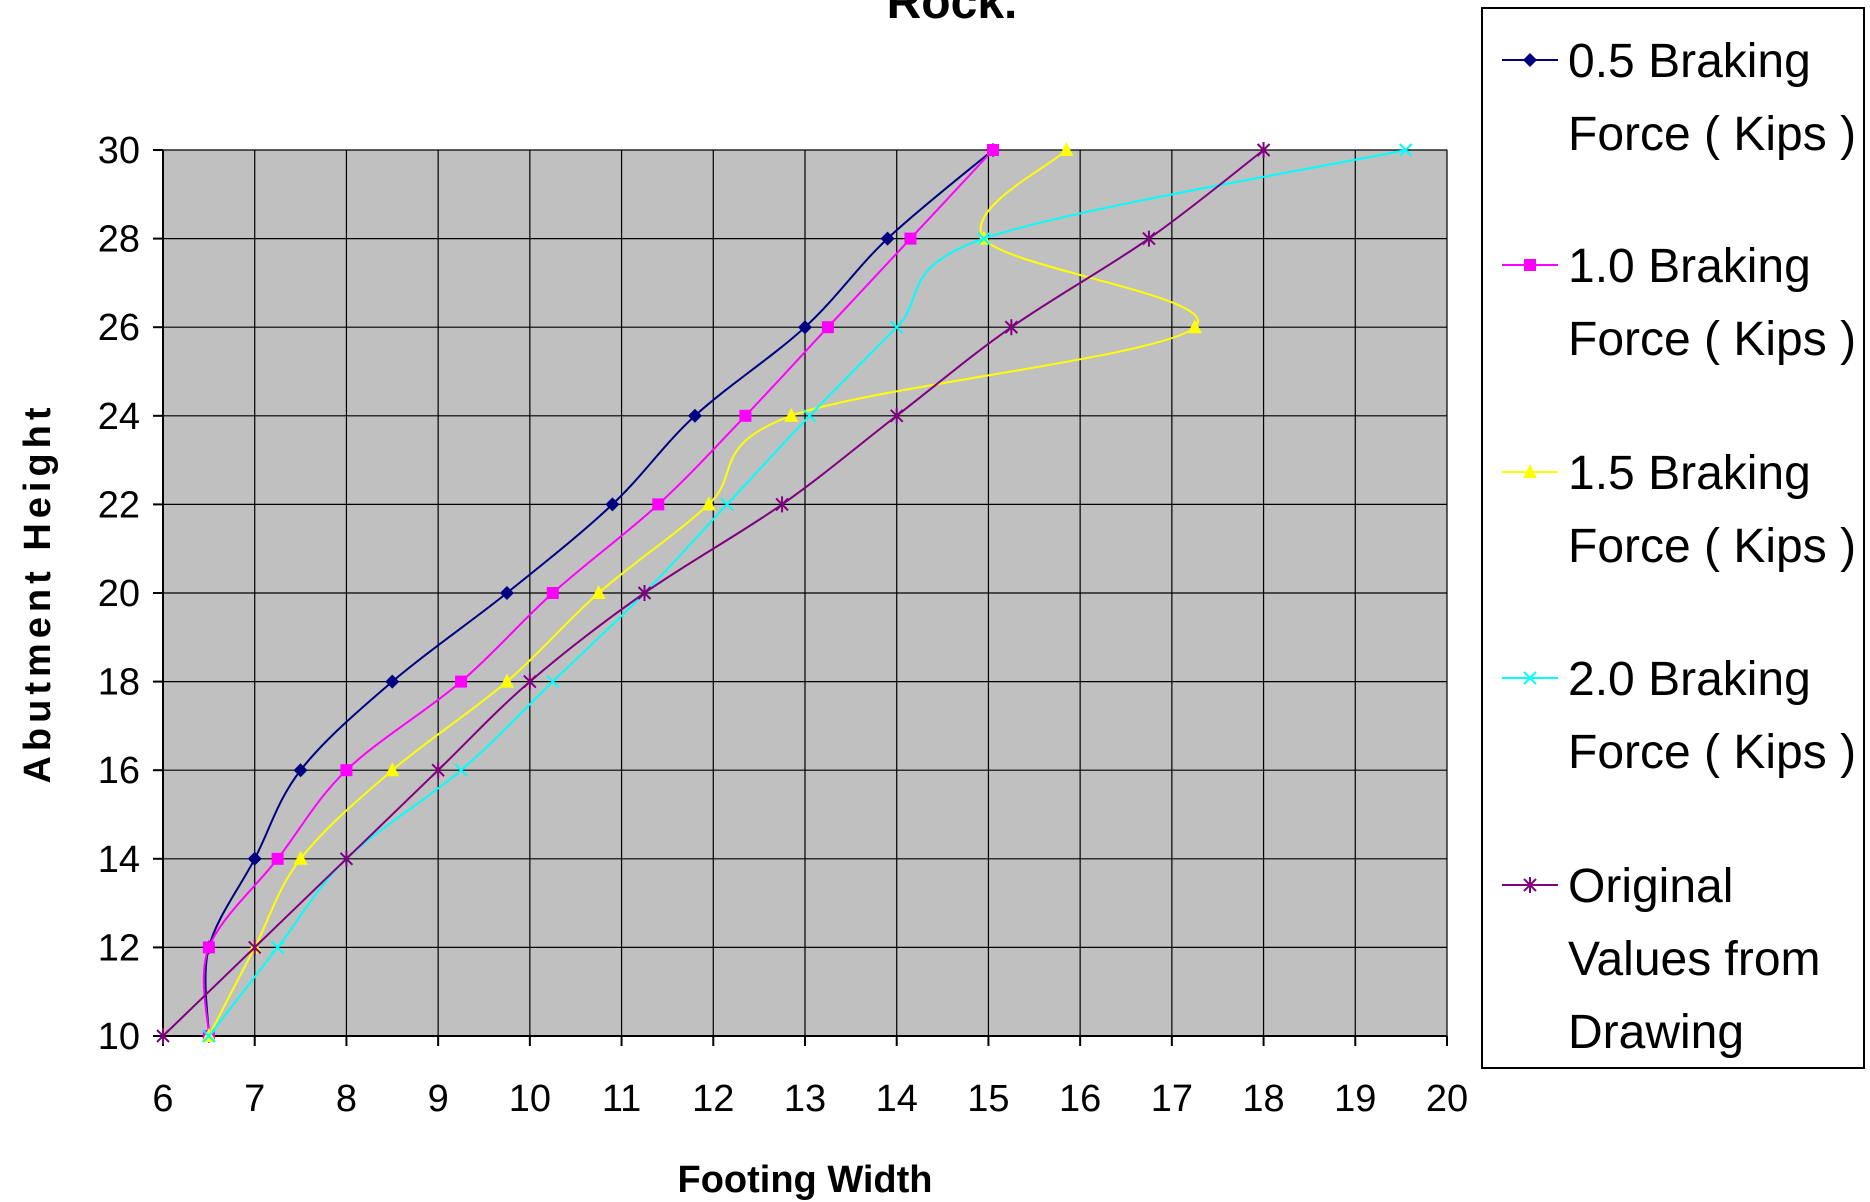 The height and width of the screenshot is (1202, 1870). Describe the element at coordinates (1689, 679) in the screenshot. I see `legend-label: 2.0 Braking` at that location.